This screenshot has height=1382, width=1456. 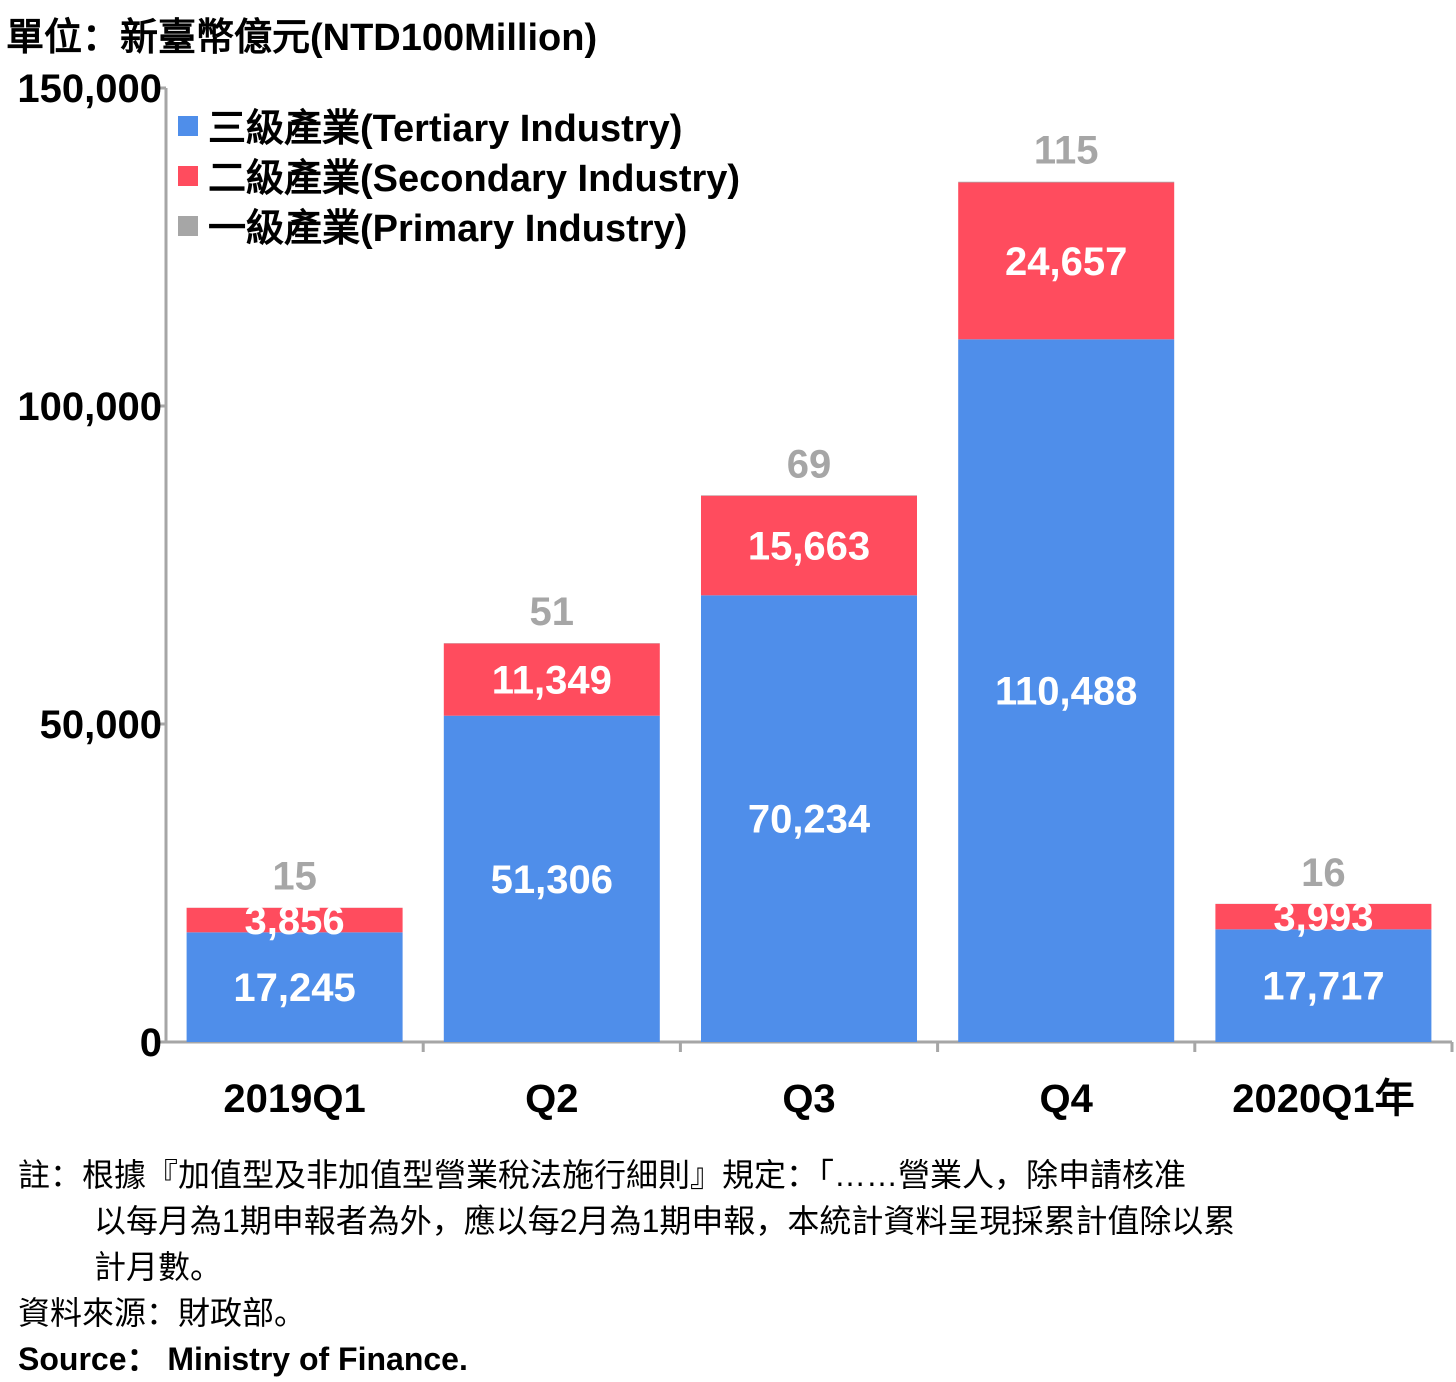 I want to click on unit-label: 單位：新臺幣億元(NTD100Million), so click(x=302, y=38).